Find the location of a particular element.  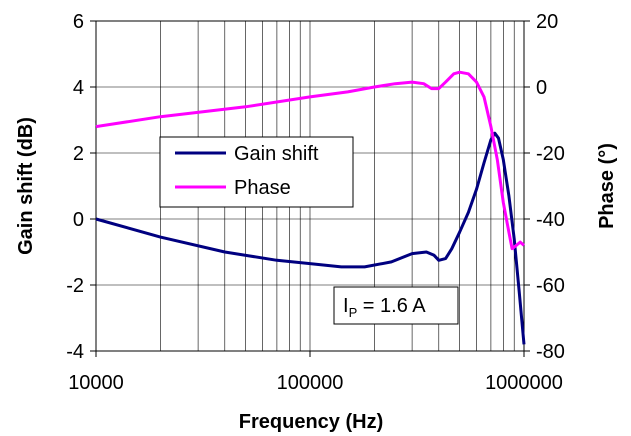

legend-box is located at coordinates (256, 172).